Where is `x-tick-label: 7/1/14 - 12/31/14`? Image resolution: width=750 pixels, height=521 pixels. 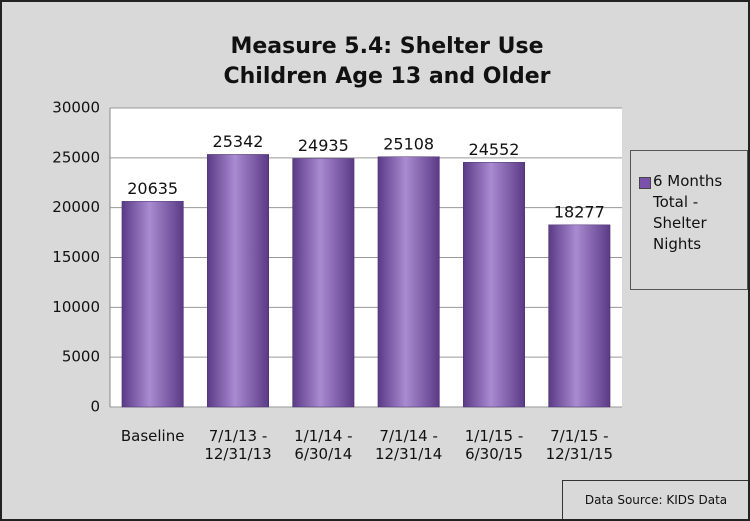
x-tick-label: 7/1/14 - 12/31/14 is located at coordinates (408, 445).